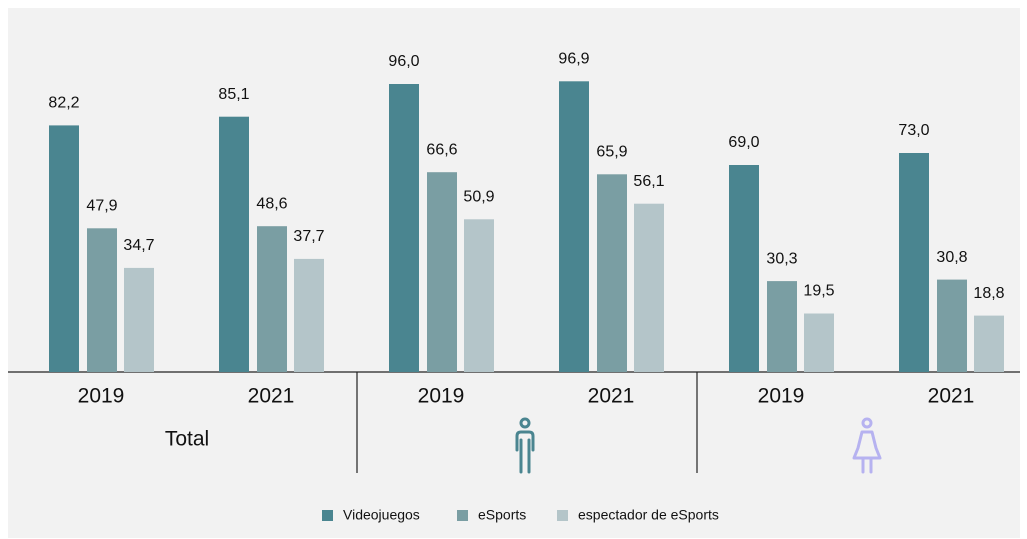  I want to click on group-label: Total, so click(187, 439).